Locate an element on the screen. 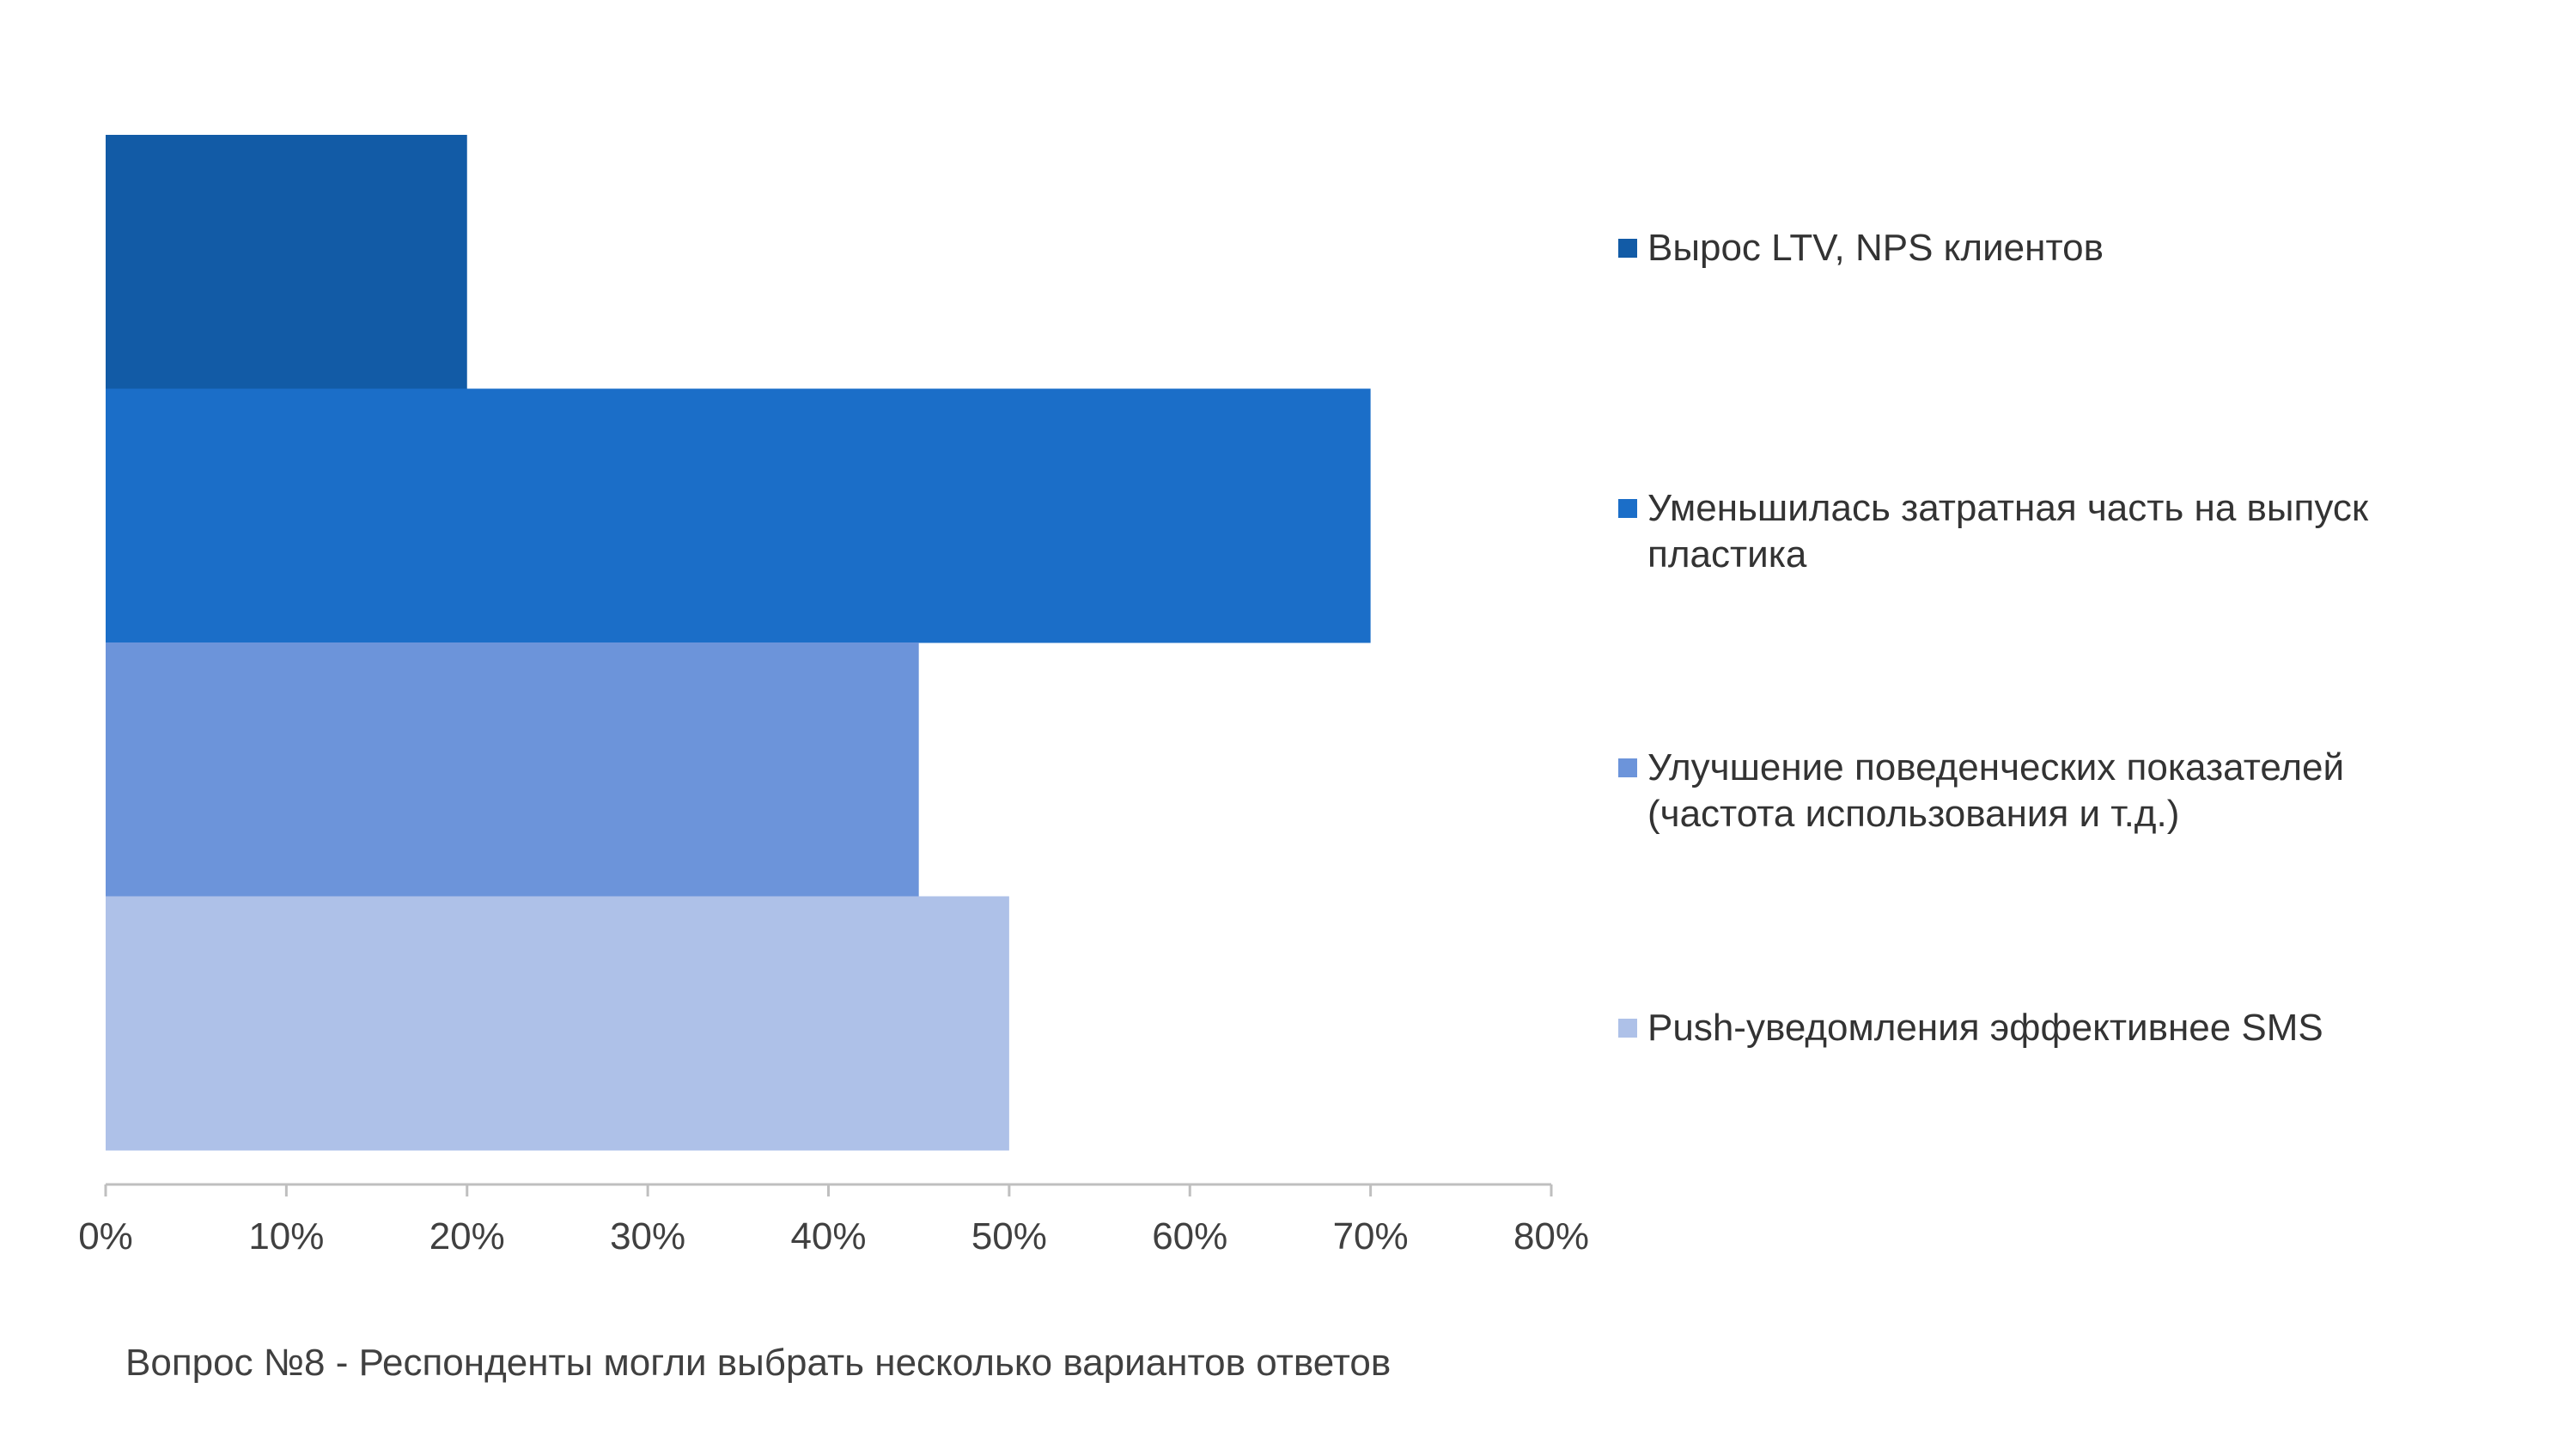  x-tick-label: 0% is located at coordinates (105, 1236).